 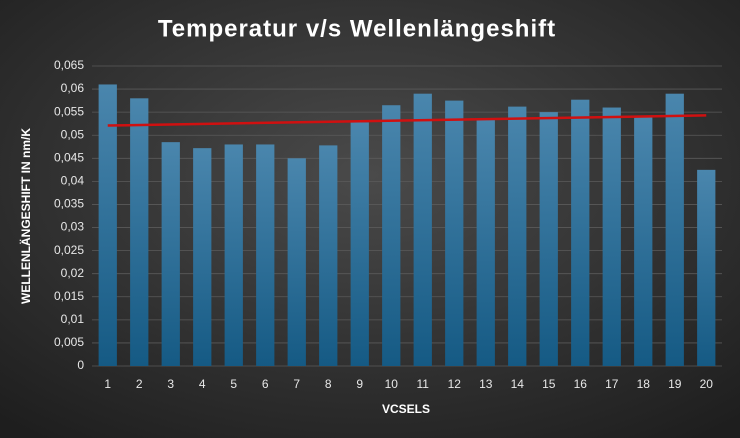 What do you see at coordinates (107, 384) in the screenshot?
I see `x-tick-label: 1` at bounding box center [107, 384].